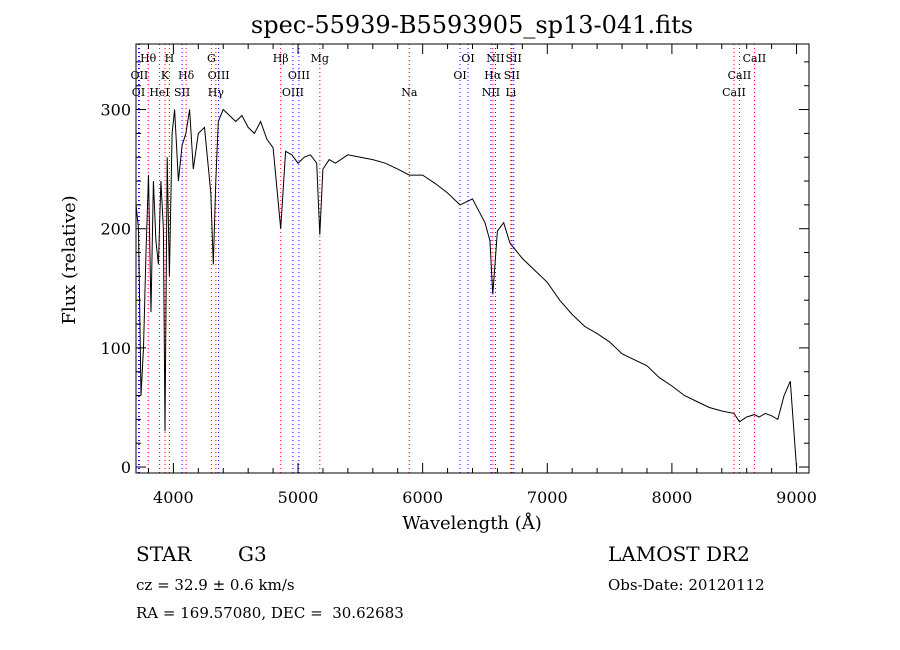  What do you see at coordinates (173, 497) in the screenshot?
I see `x-tick-label-0: 4000` at bounding box center [173, 497].